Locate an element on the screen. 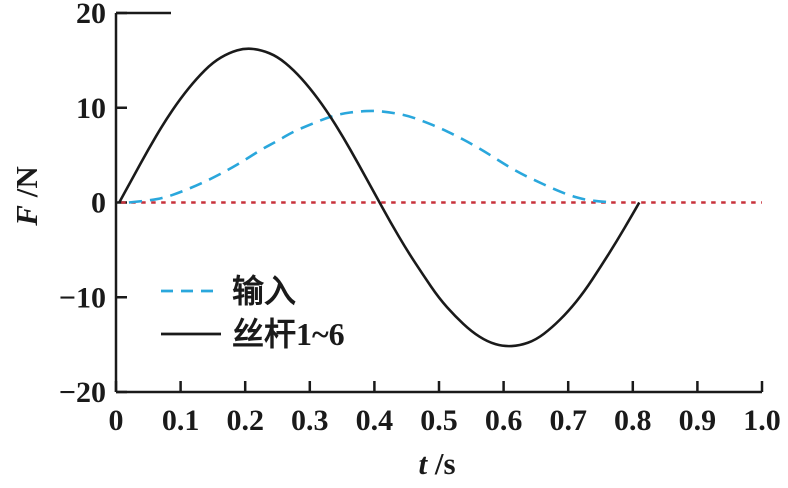 The image size is (788, 488). x-tick-label: 0.9 is located at coordinates (698, 420).